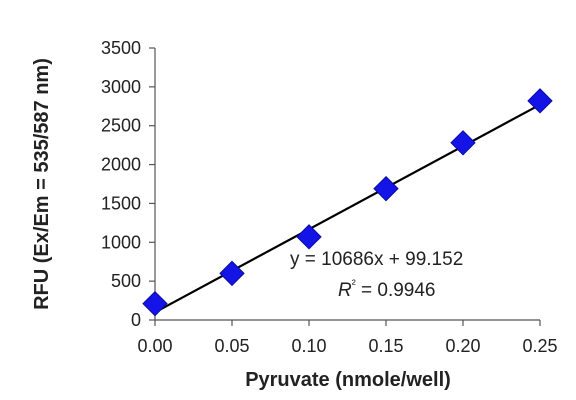 The image size is (576, 400). What do you see at coordinates (396, 290) in the screenshot?
I see `r-squared-value: = 0.9946` at bounding box center [396, 290].